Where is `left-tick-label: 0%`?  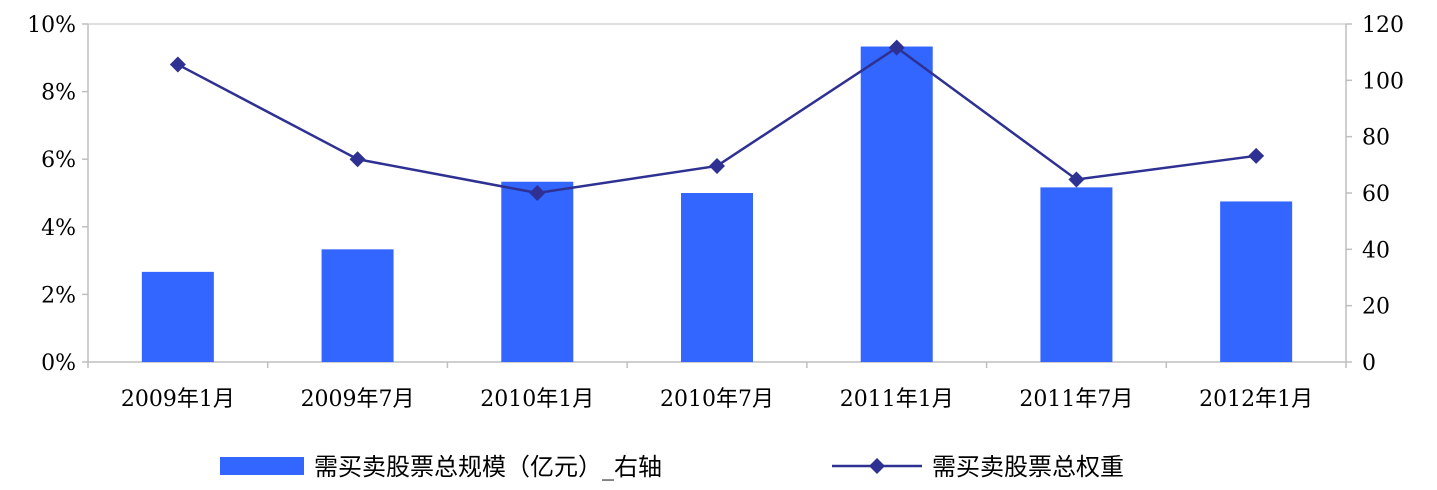
left-tick-label: 0% is located at coordinates (58, 363).